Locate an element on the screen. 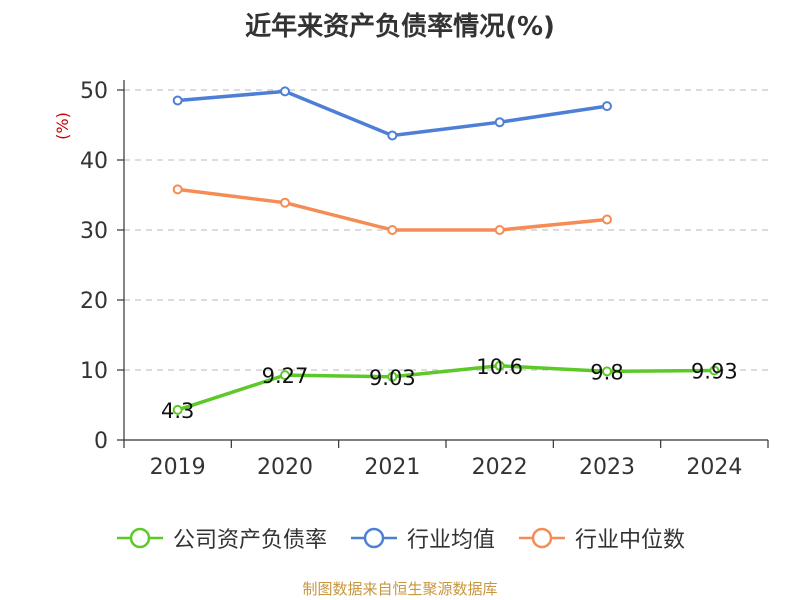 The image size is (800, 600). legend-item: 行业均值 is located at coordinates (422, 538).